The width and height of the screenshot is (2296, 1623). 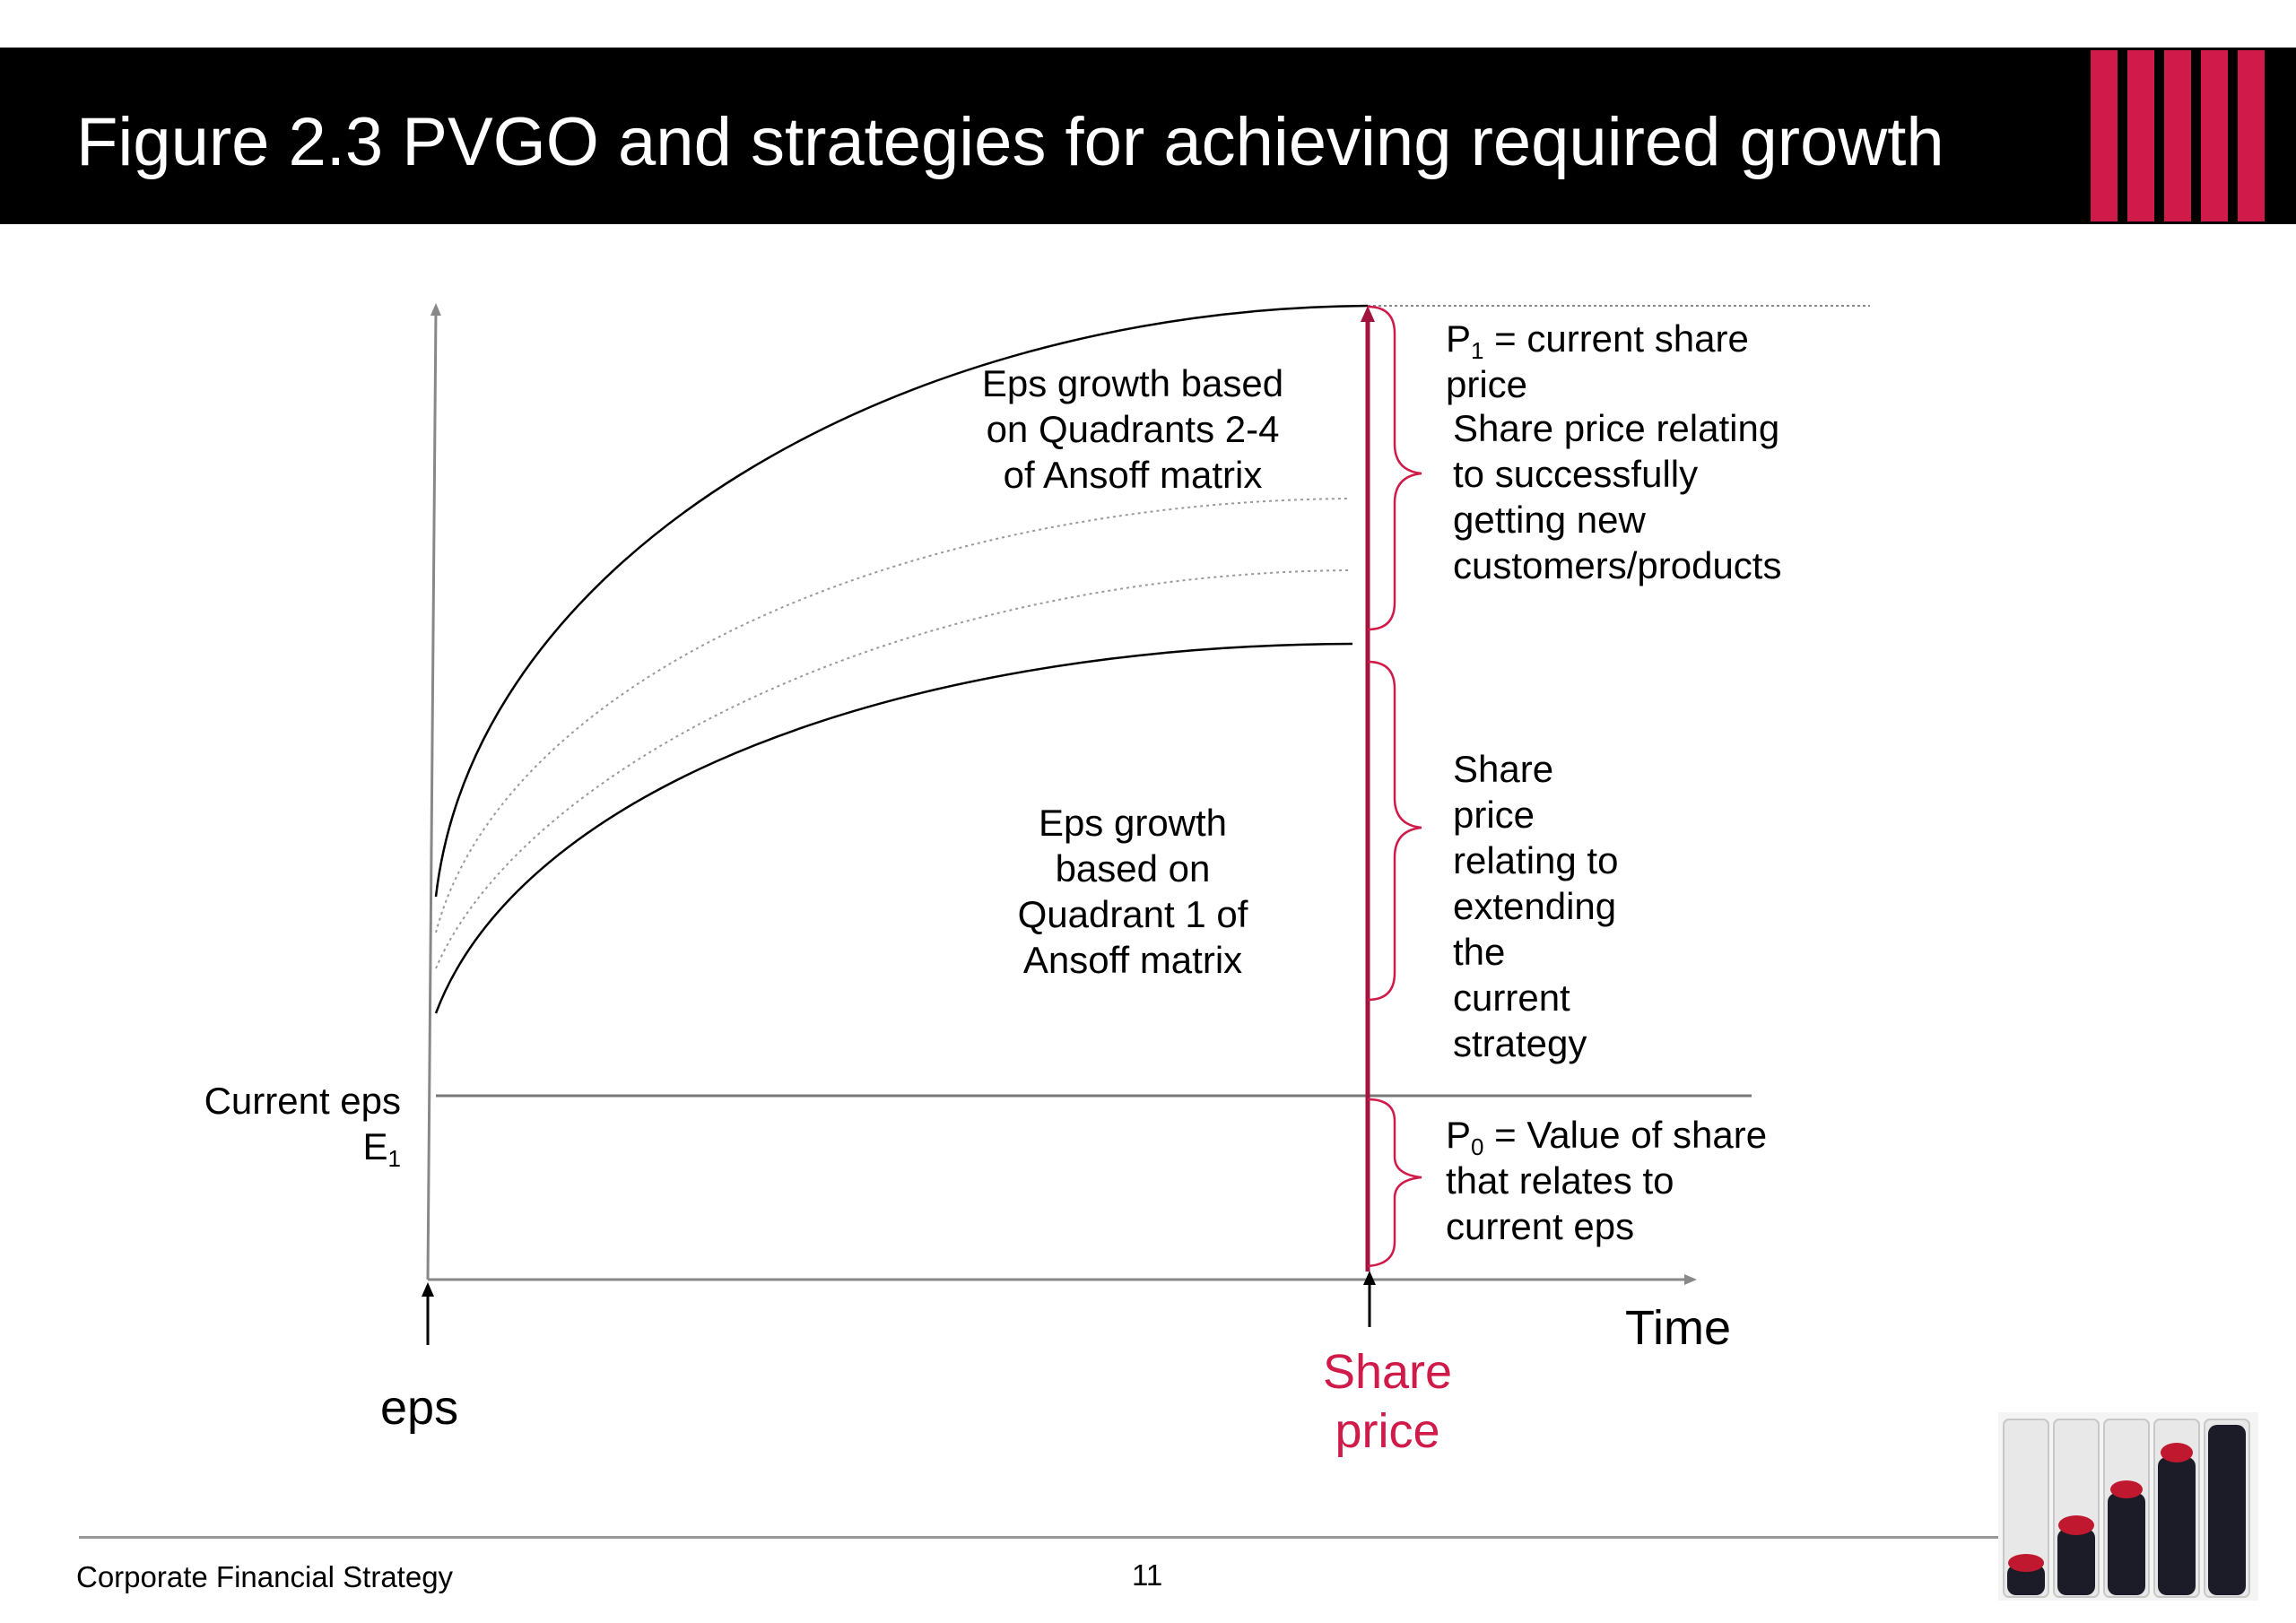 What do you see at coordinates (1043, 1537) in the screenshot?
I see `footer-divider` at bounding box center [1043, 1537].